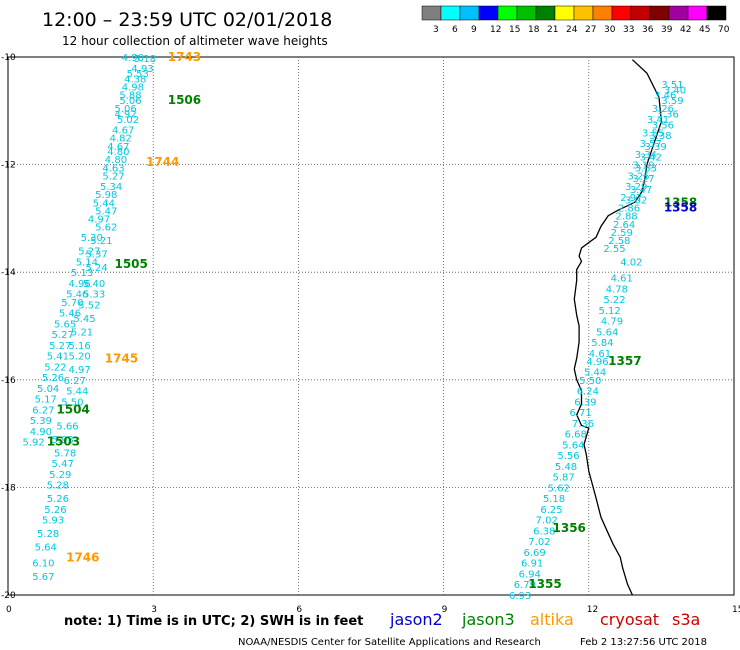  Describe the element at coordinates (685, 30) in the screenshot. I see `colorbar-label: 42` at that location.